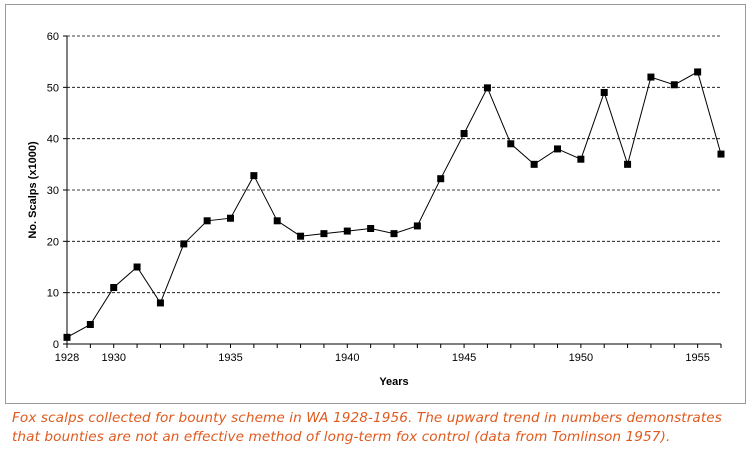 The height and width of the screenshot is (452, 754). What do you see at coordinates (53, 242) in the screenshot?
I see `y-tick-label-20: 20` at bounding box center [53, 242].